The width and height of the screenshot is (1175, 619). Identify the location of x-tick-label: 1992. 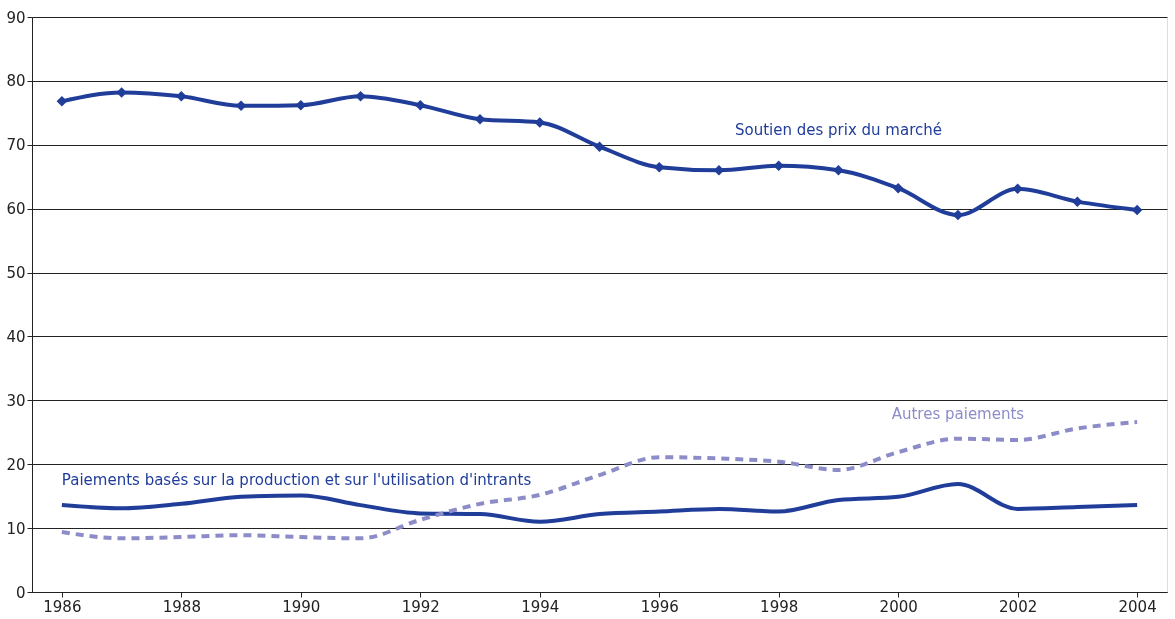
(420, 606).